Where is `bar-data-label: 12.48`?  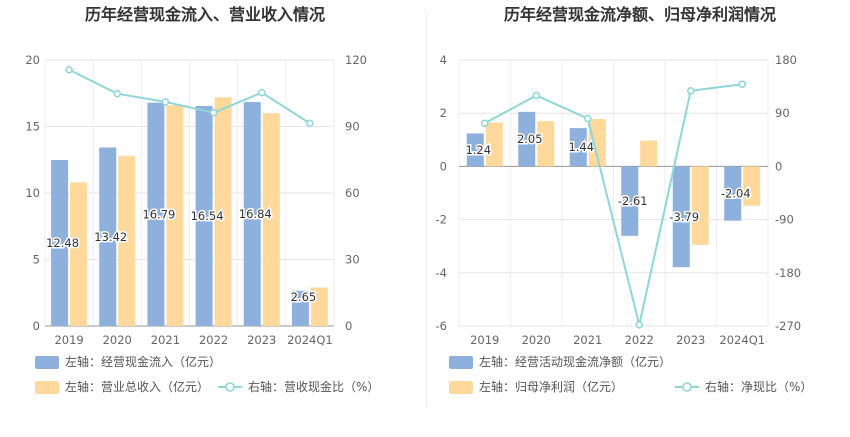
bar-data-label: 12.48 is located at coordinates (62, 243).